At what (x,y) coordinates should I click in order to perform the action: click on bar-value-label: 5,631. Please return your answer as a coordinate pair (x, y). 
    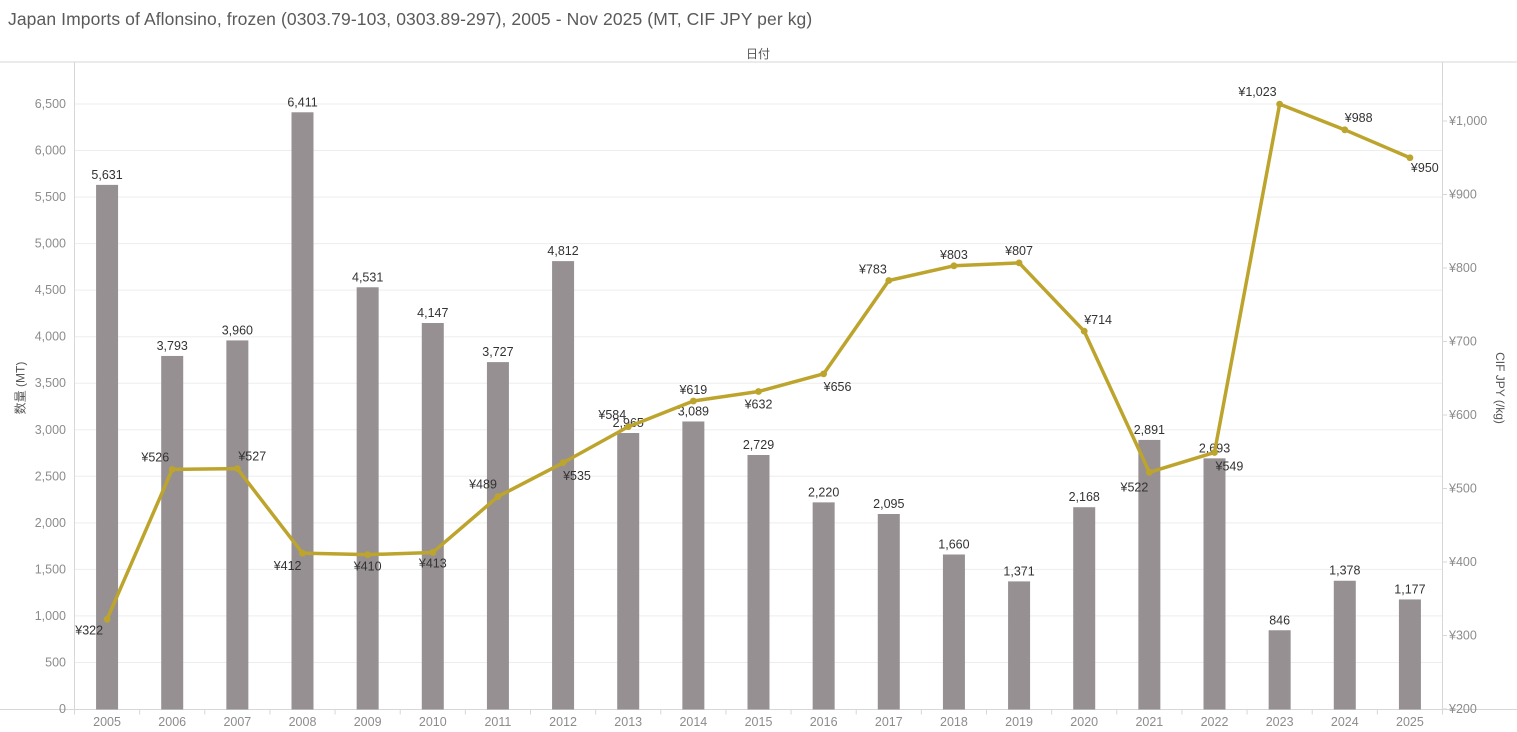
    Looking at the image, I should click on (106, 175).